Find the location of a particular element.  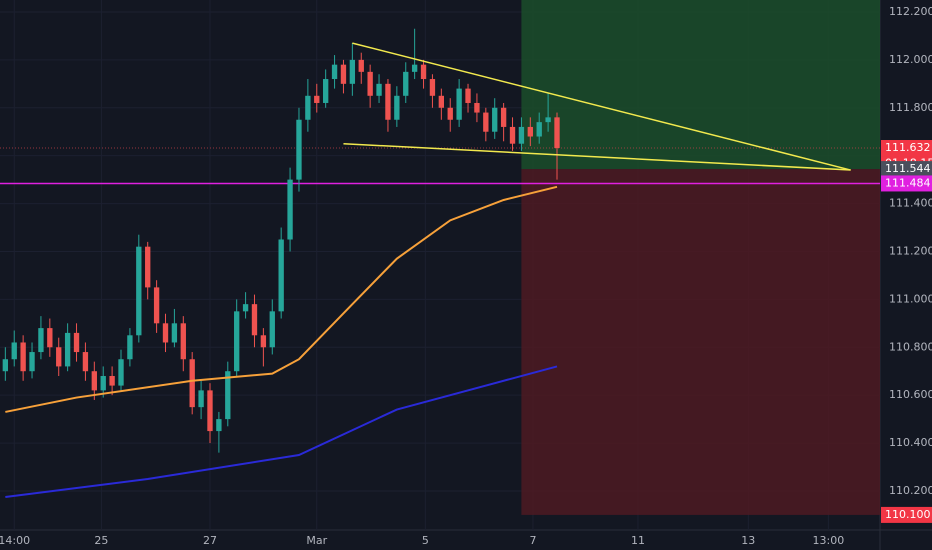

y-tick-label: 110.600 is located at coordinates (910, 394).